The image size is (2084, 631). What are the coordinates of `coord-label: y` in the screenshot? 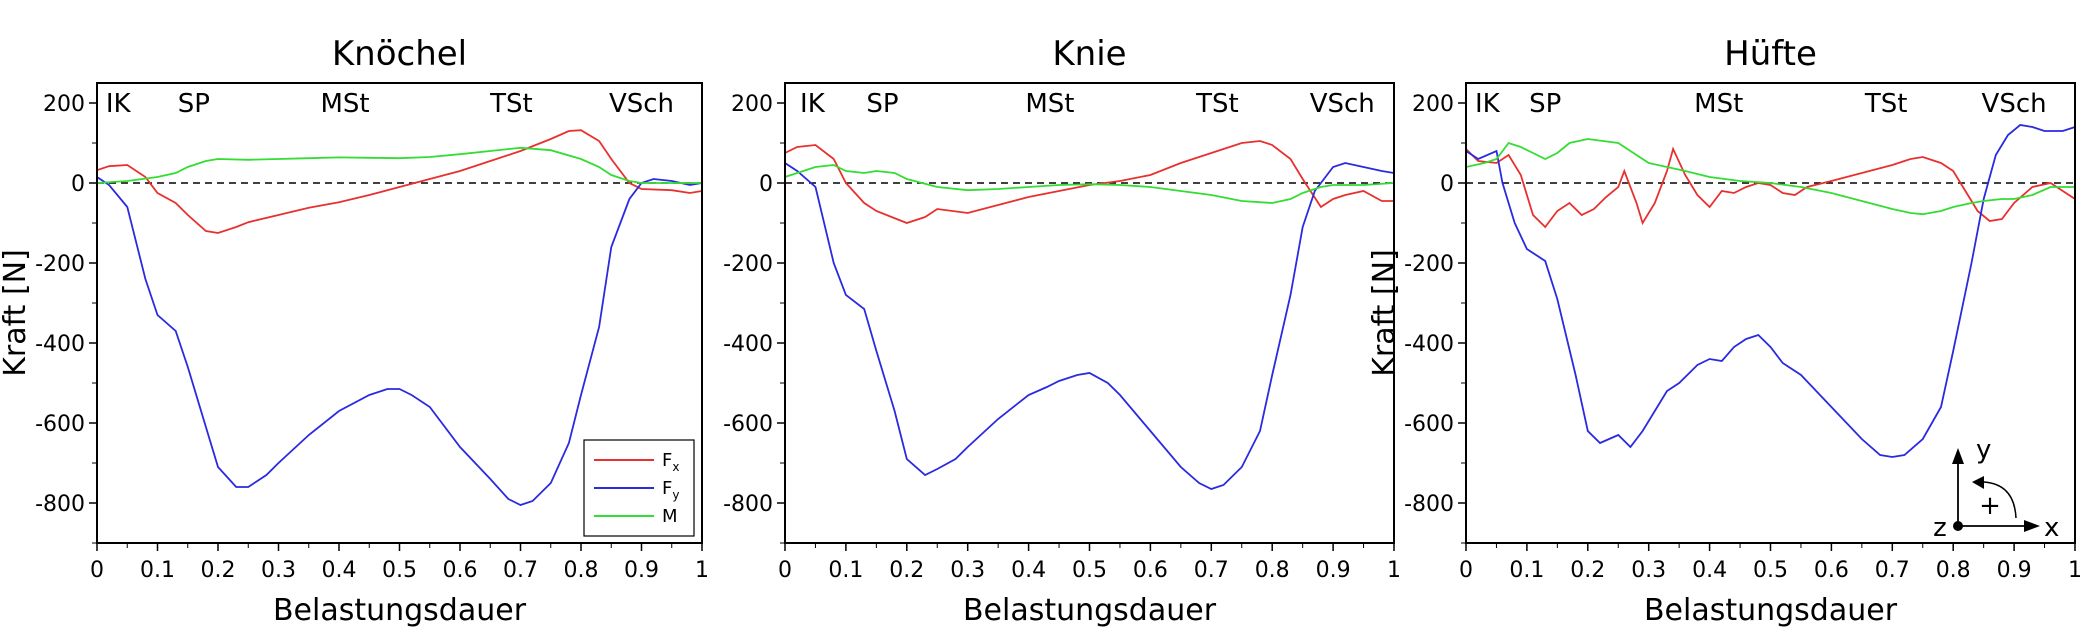 It's located at (1983, 450).